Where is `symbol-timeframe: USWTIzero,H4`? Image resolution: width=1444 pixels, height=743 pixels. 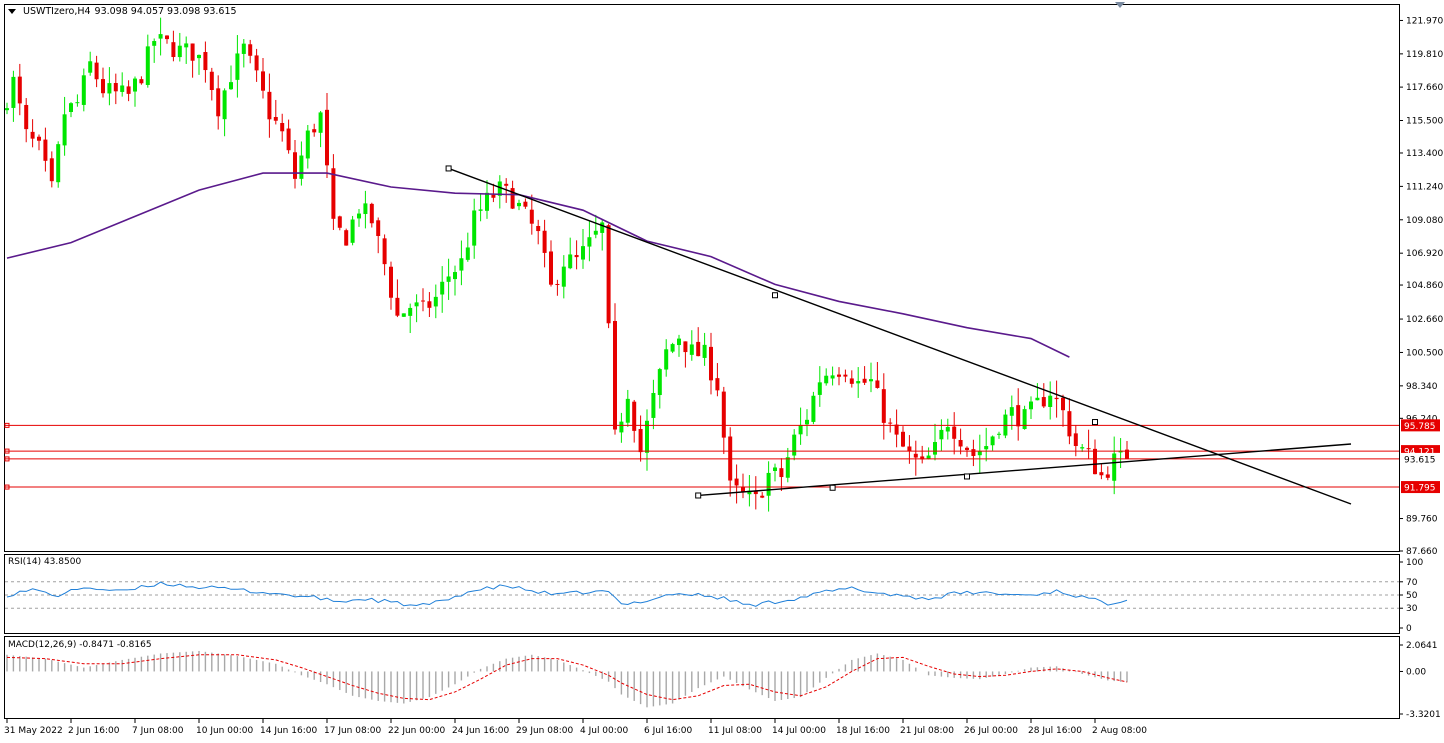 symbol-timeframe: USWTIzero,H4 is located at coordinates (57, 11).